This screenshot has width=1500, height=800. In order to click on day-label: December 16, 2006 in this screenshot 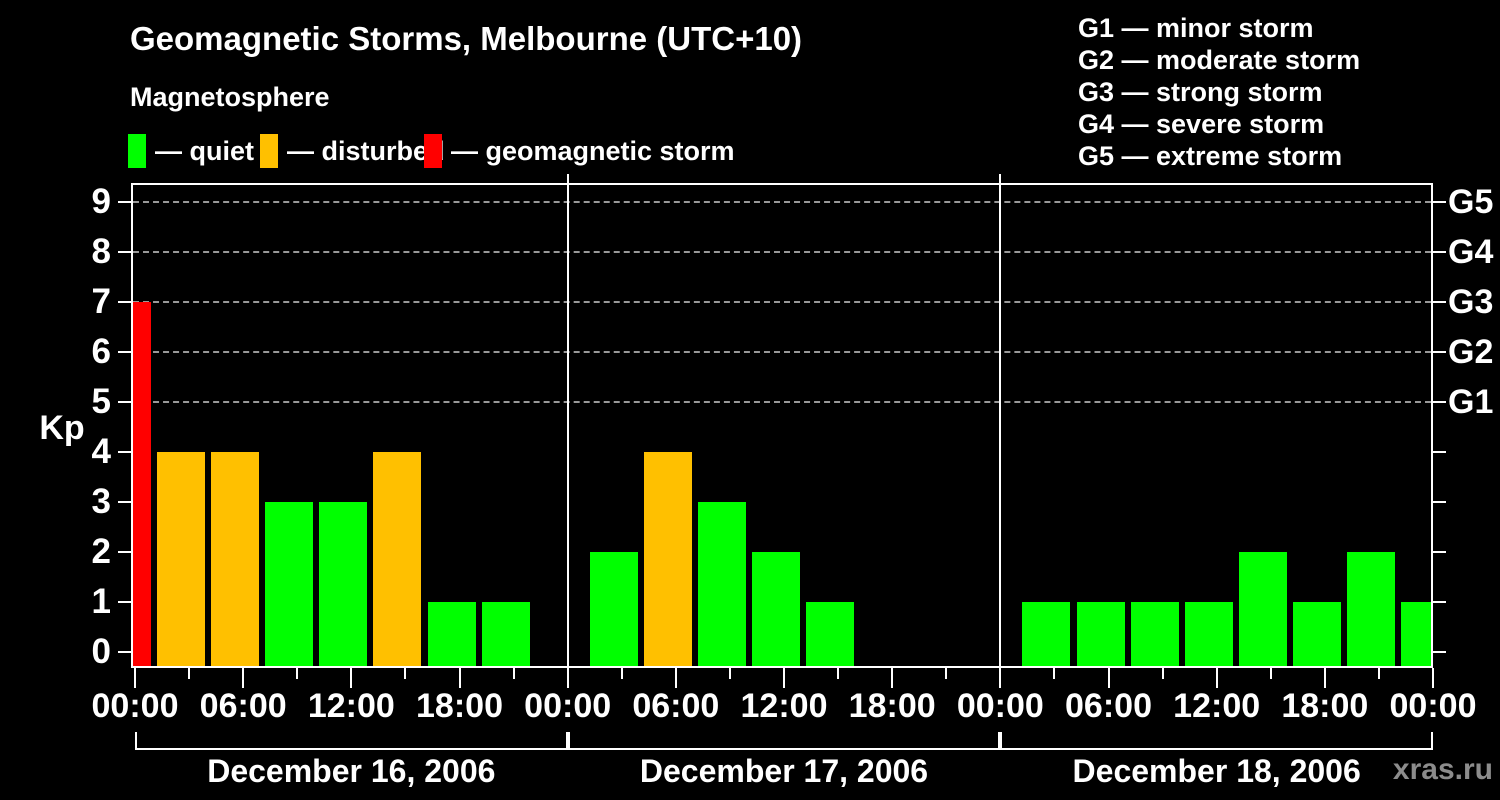, I will do `click(351, 771)`.